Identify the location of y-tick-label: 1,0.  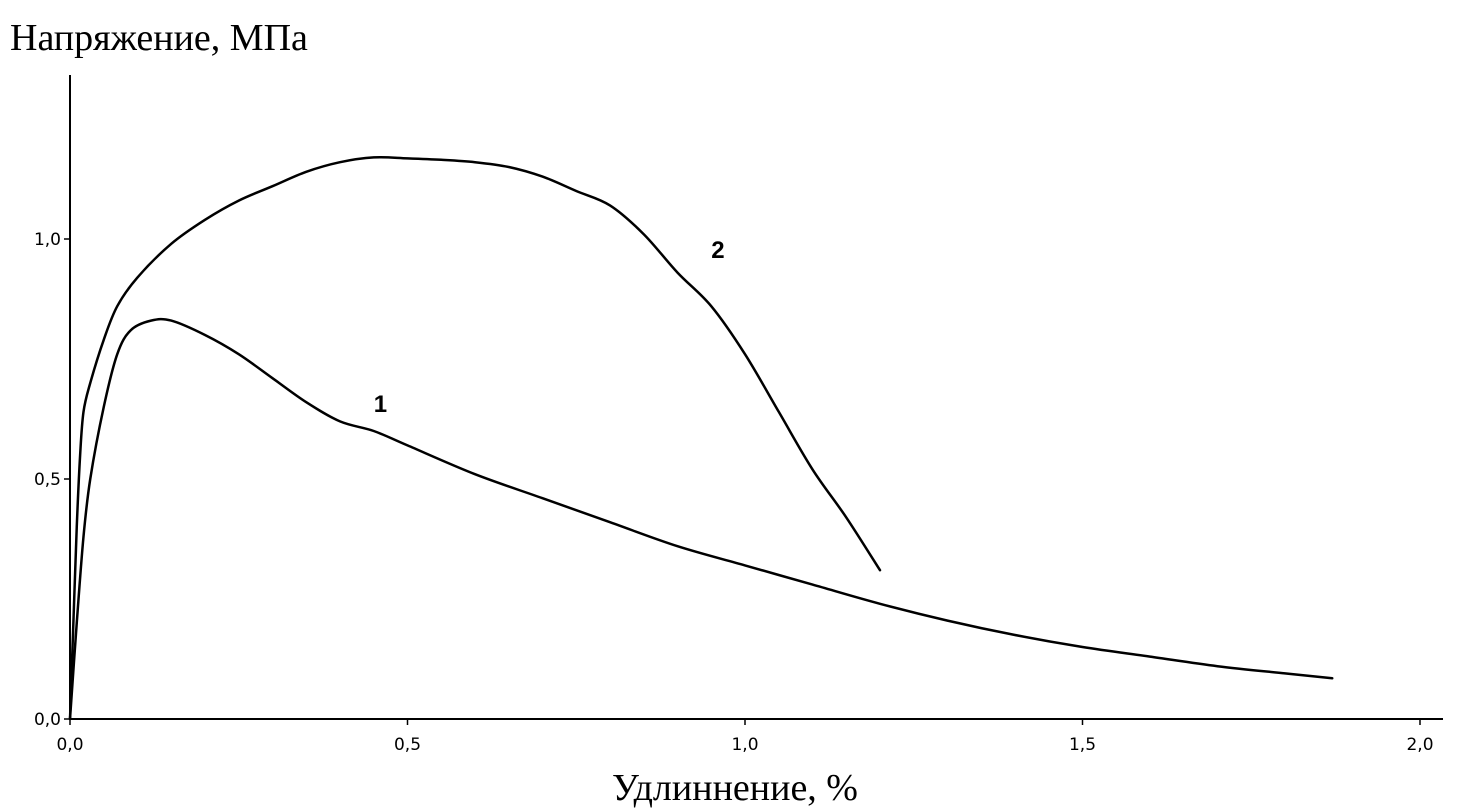
(47, 240).